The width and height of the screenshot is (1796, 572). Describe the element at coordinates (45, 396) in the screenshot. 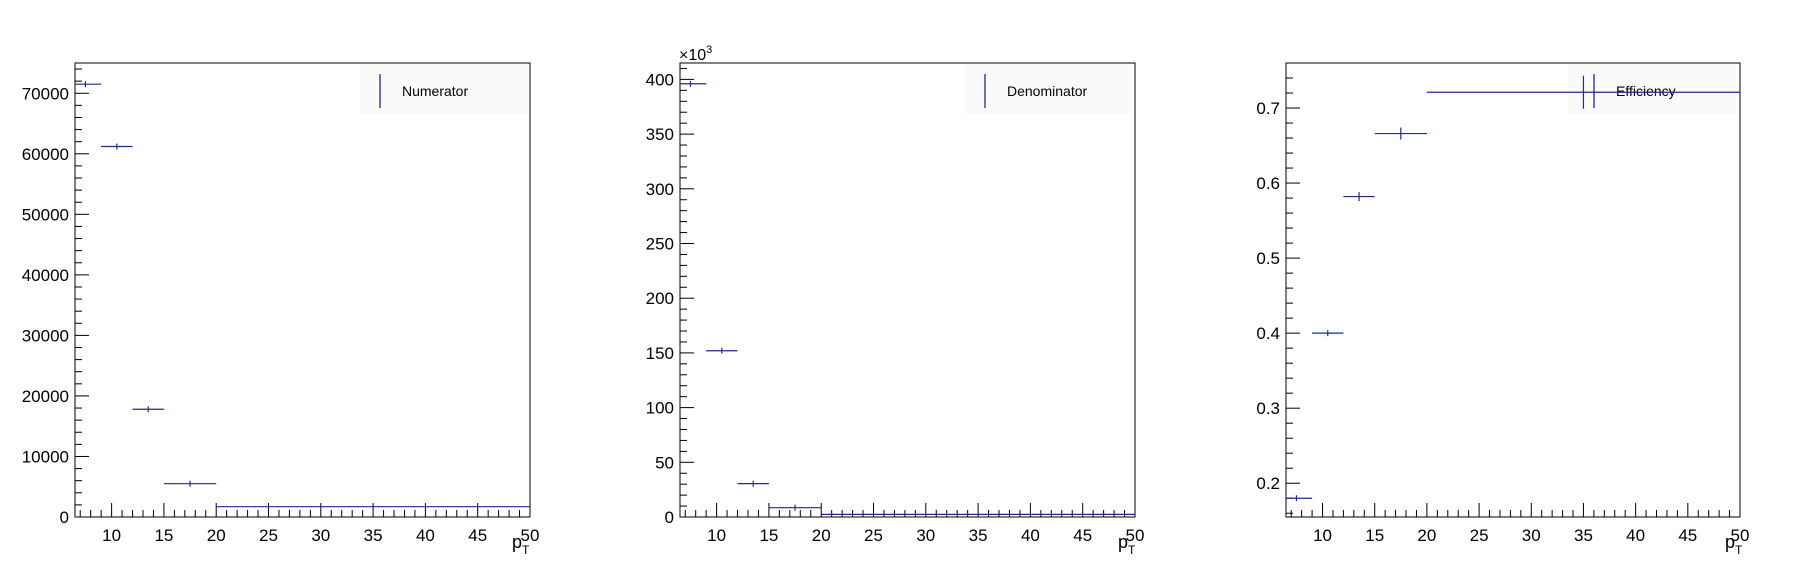

I see `y-tick-label: 20000` at that location.